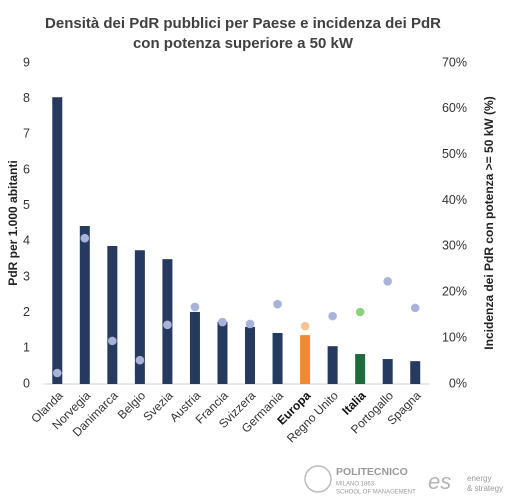 Image resolution: width=527 pixels, height=498 pixels. What do you see at coordinates (26, 134) in the screenshot?
I see `y-tick-label: 7` at bounding box center [26, 134].